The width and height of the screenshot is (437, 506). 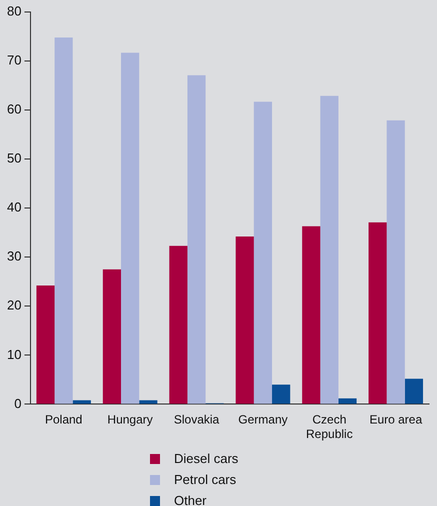 I want to click on y-tick-label: 10, so click(x=14, y=354).